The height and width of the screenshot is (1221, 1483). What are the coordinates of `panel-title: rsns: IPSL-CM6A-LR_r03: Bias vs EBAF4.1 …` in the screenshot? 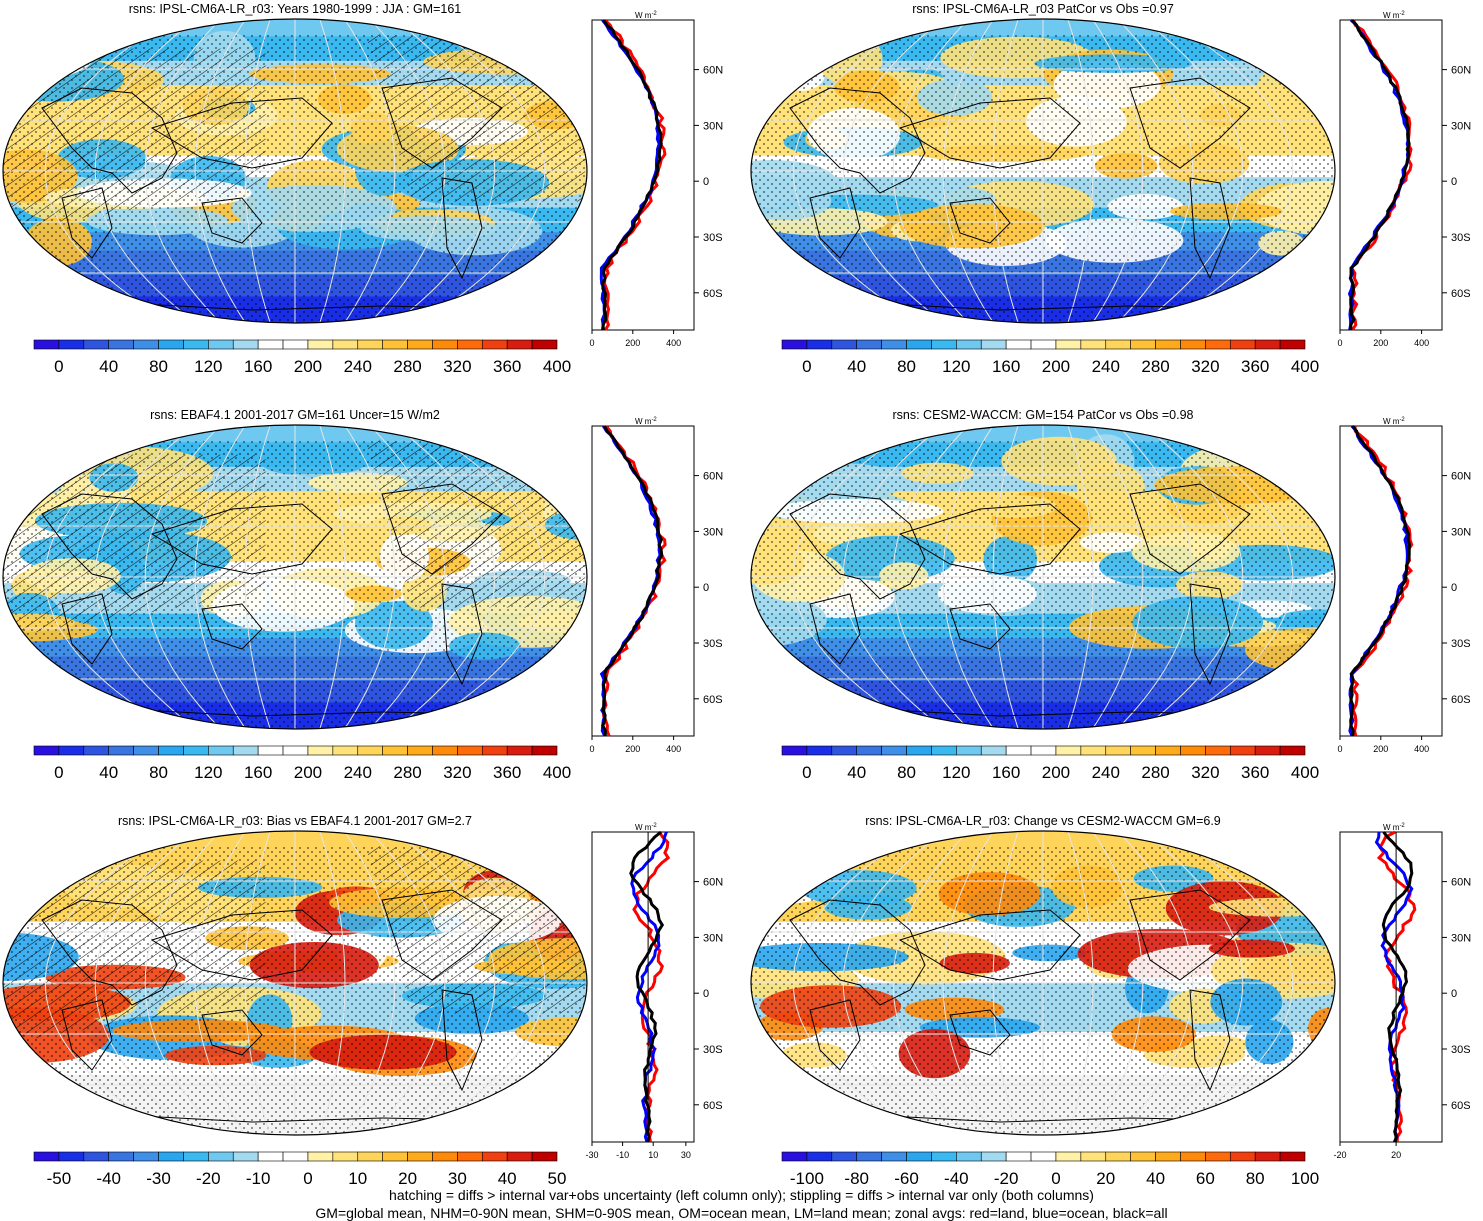 It's located at (295, 821).